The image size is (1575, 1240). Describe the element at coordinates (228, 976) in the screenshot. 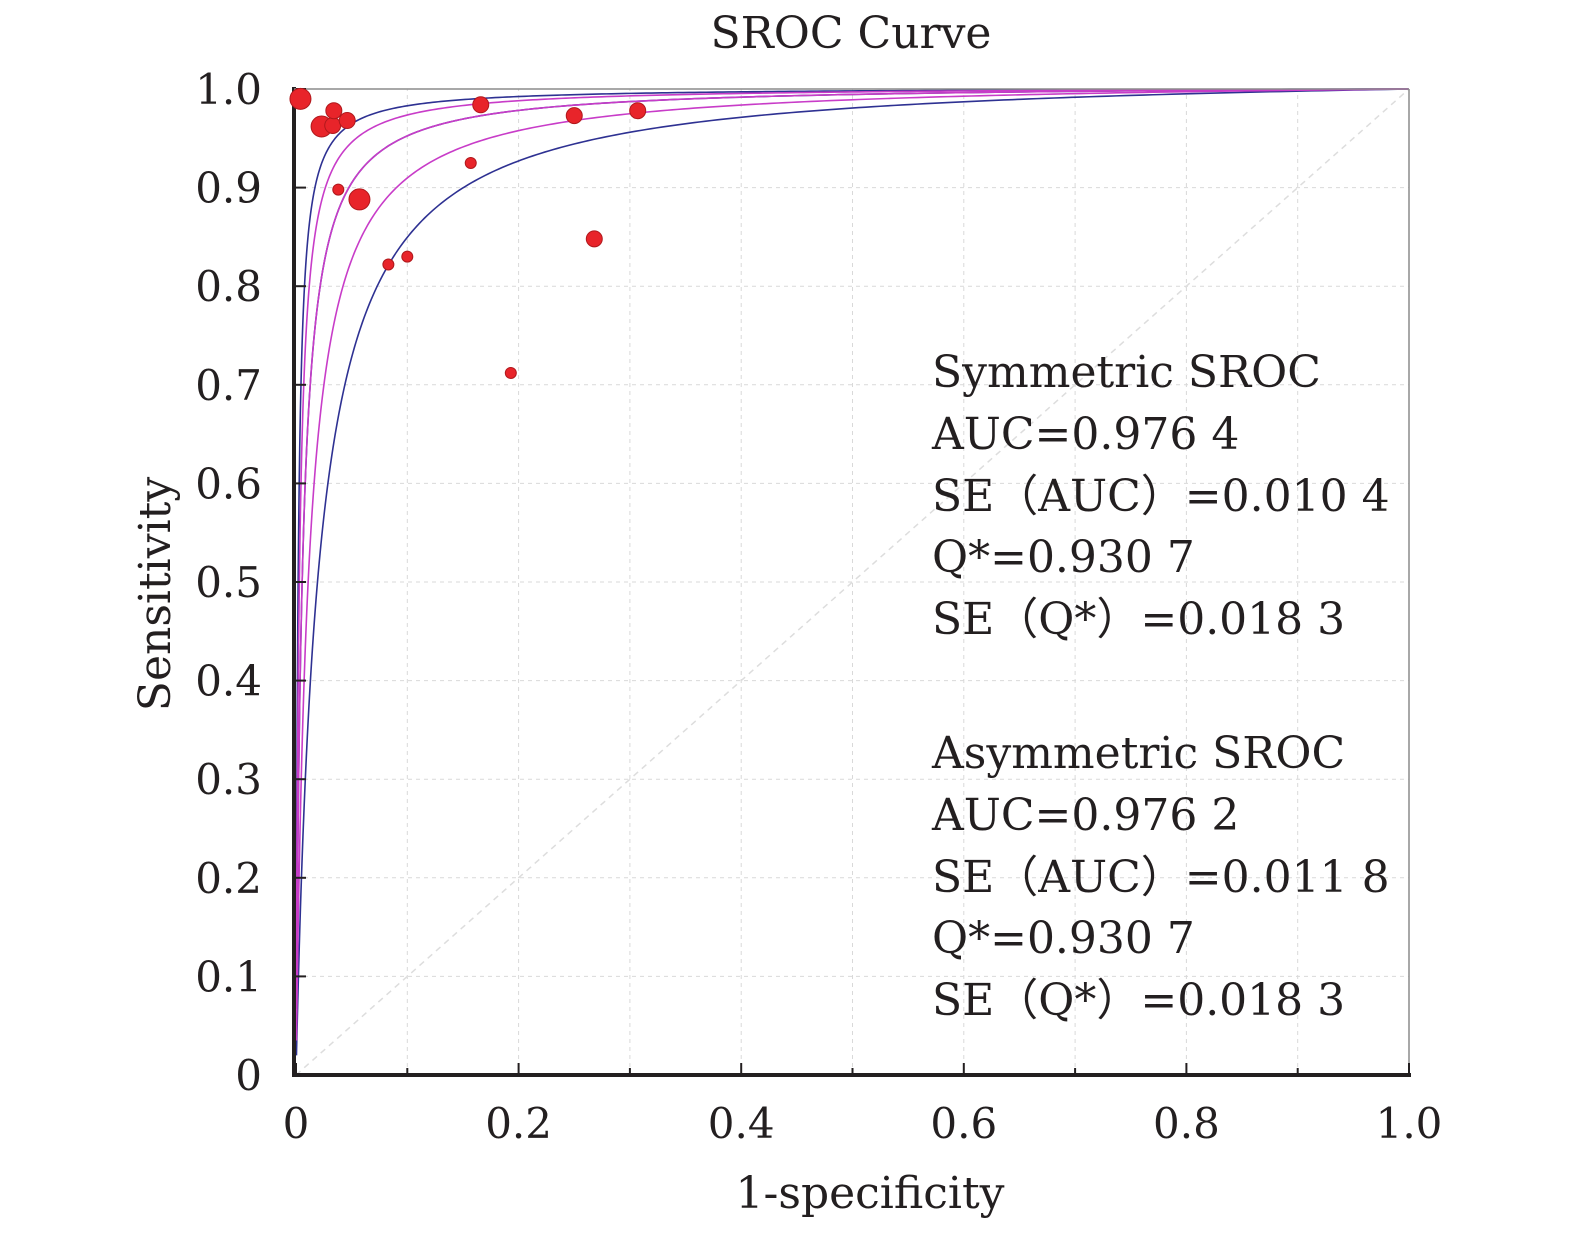

I see `y-tick-label: 0.1` at that location.